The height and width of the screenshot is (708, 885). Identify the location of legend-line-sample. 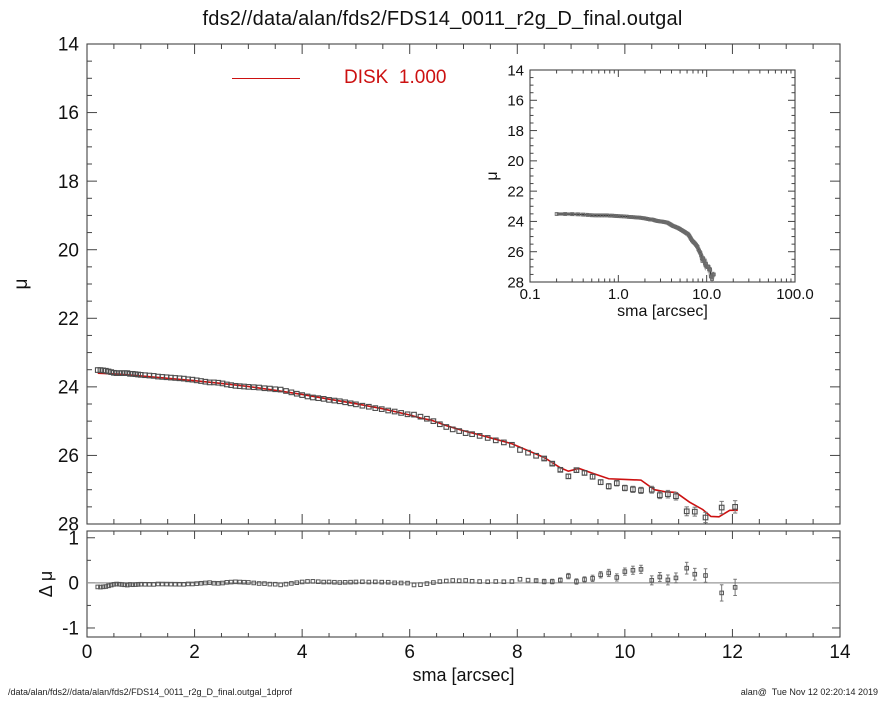
(266, 78).